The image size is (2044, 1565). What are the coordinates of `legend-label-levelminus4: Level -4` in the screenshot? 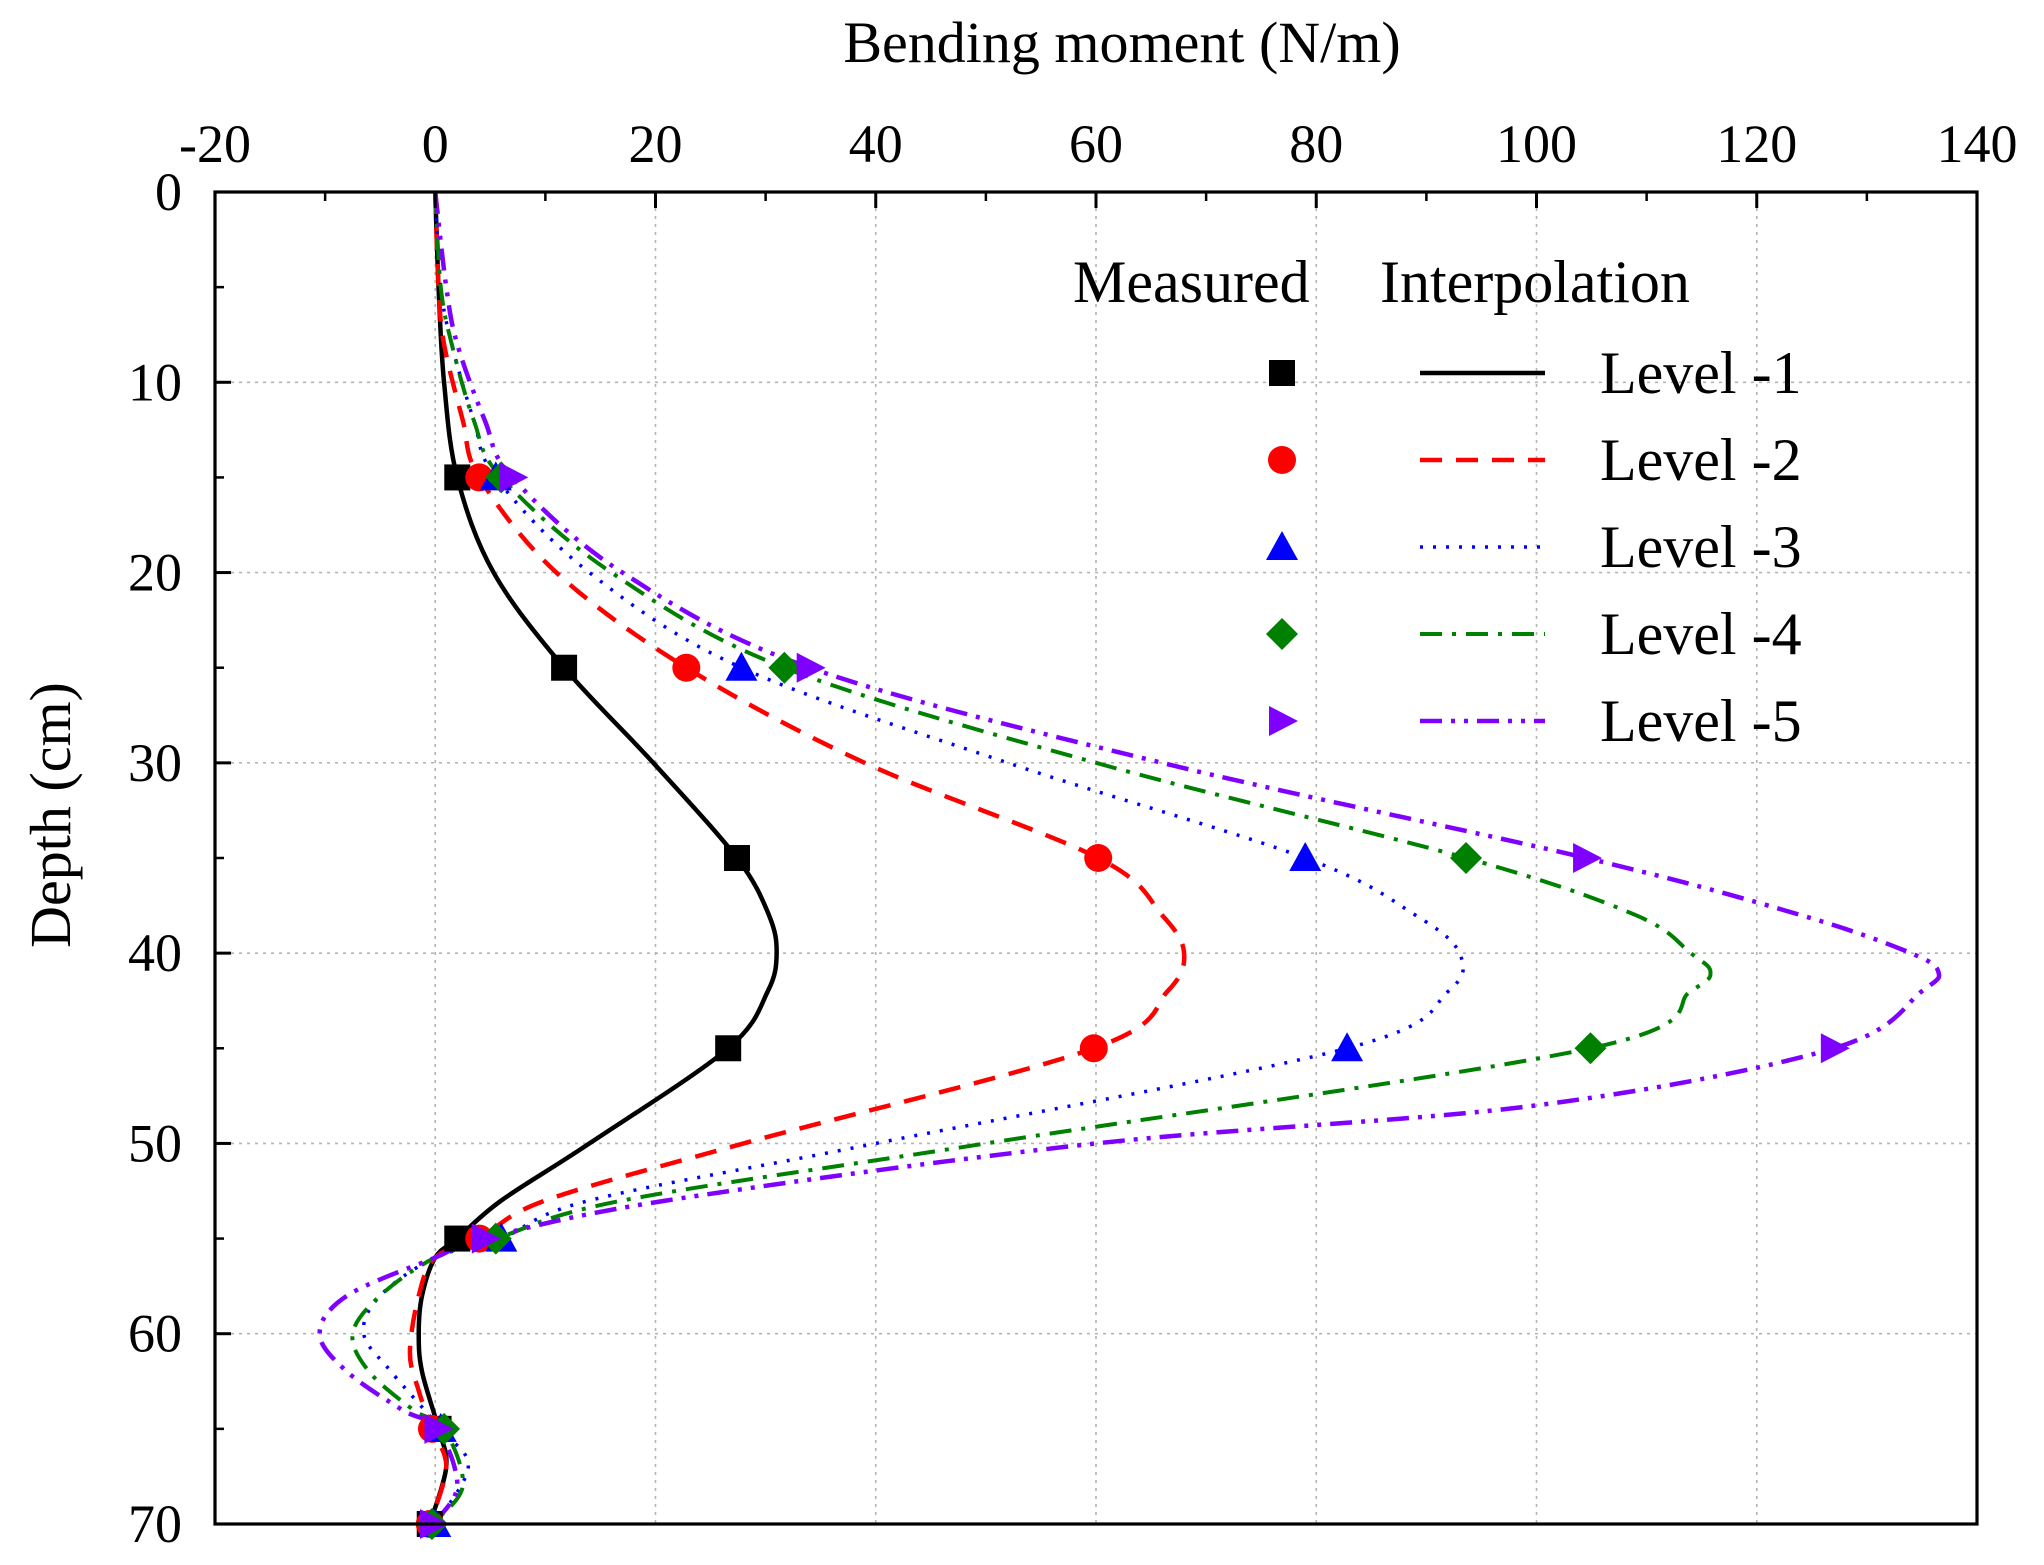 It's located at (1701, 634).